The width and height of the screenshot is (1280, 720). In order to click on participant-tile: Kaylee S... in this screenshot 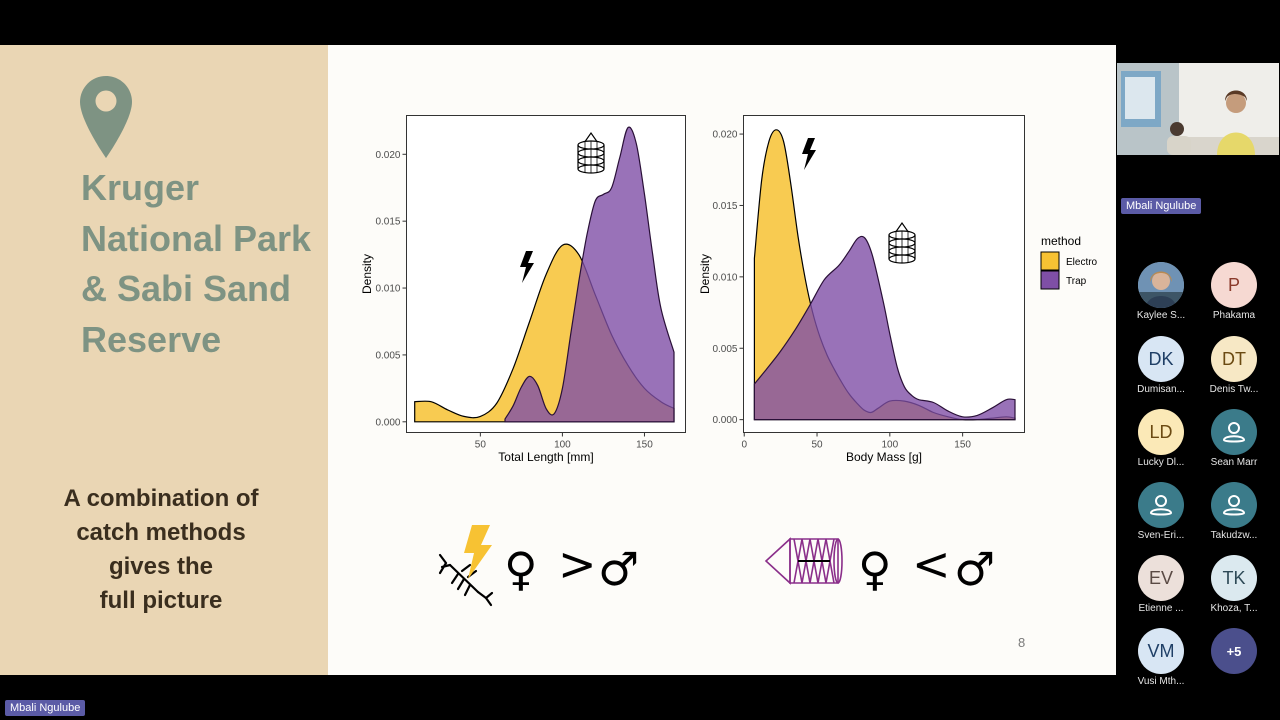, I will do `click(1161, 295)`.